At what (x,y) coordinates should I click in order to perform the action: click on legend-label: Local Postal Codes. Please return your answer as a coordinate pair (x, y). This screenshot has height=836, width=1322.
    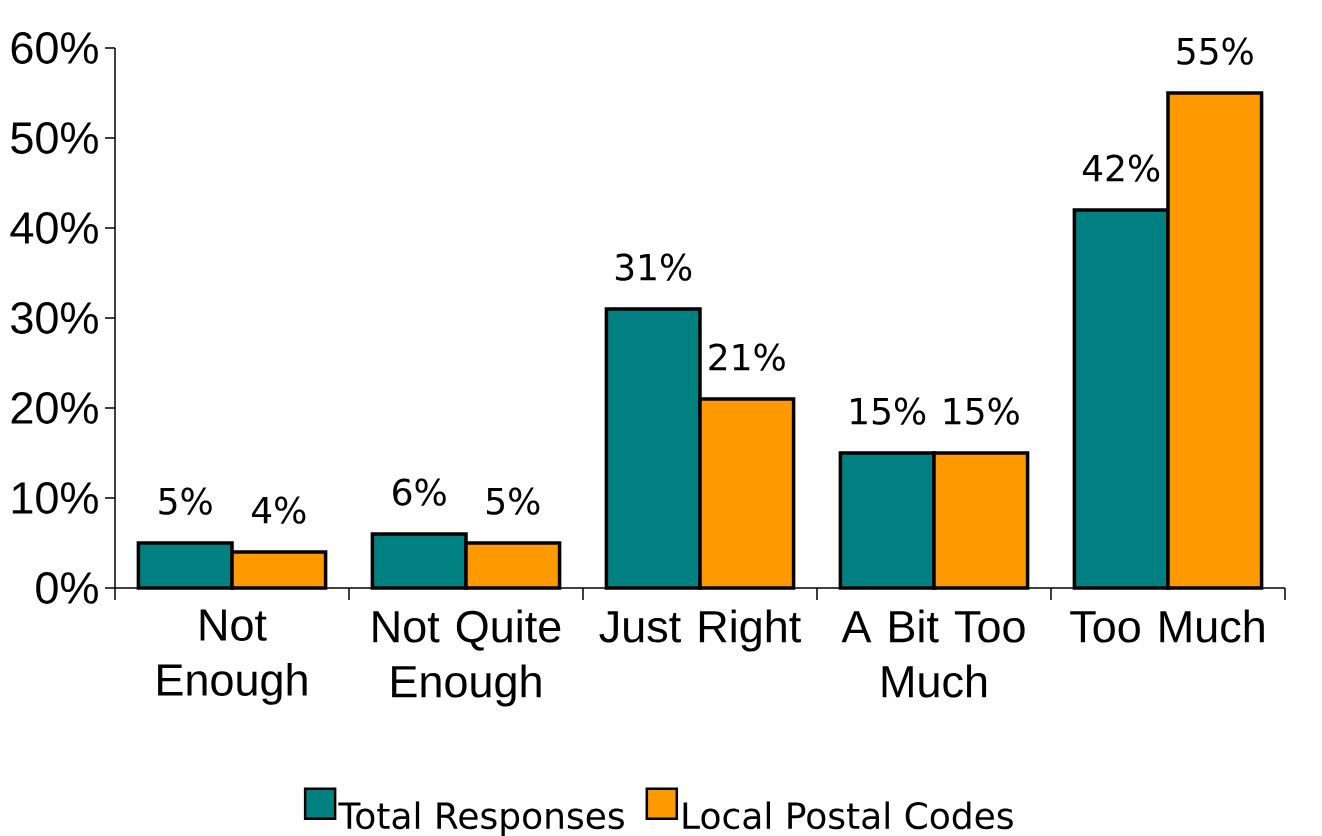
    Looking at the image, I should click on (848, 815).